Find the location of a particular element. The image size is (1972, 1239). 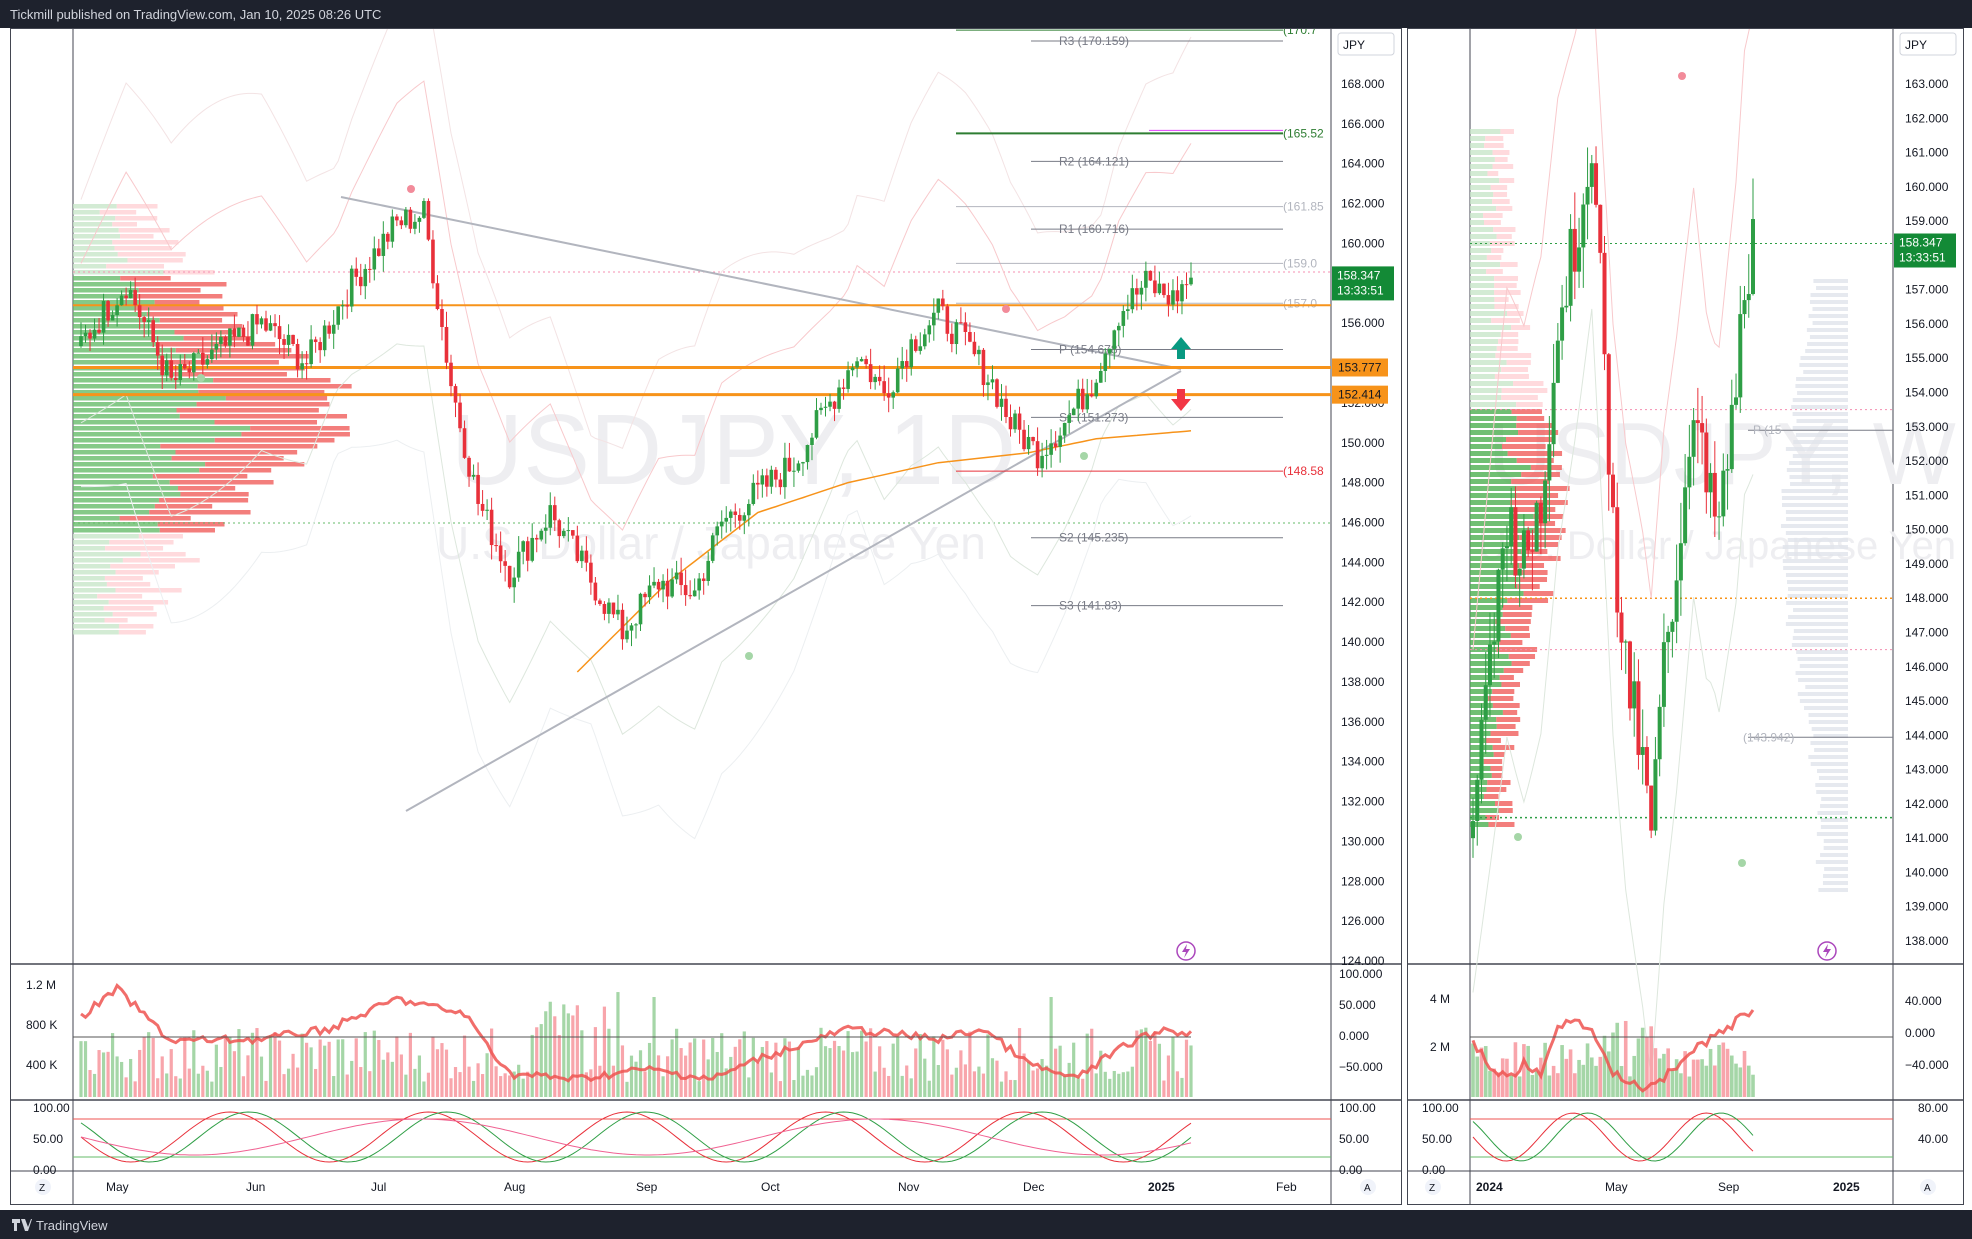

fib-label: (161.85 is located at coordinates (1303, 207).